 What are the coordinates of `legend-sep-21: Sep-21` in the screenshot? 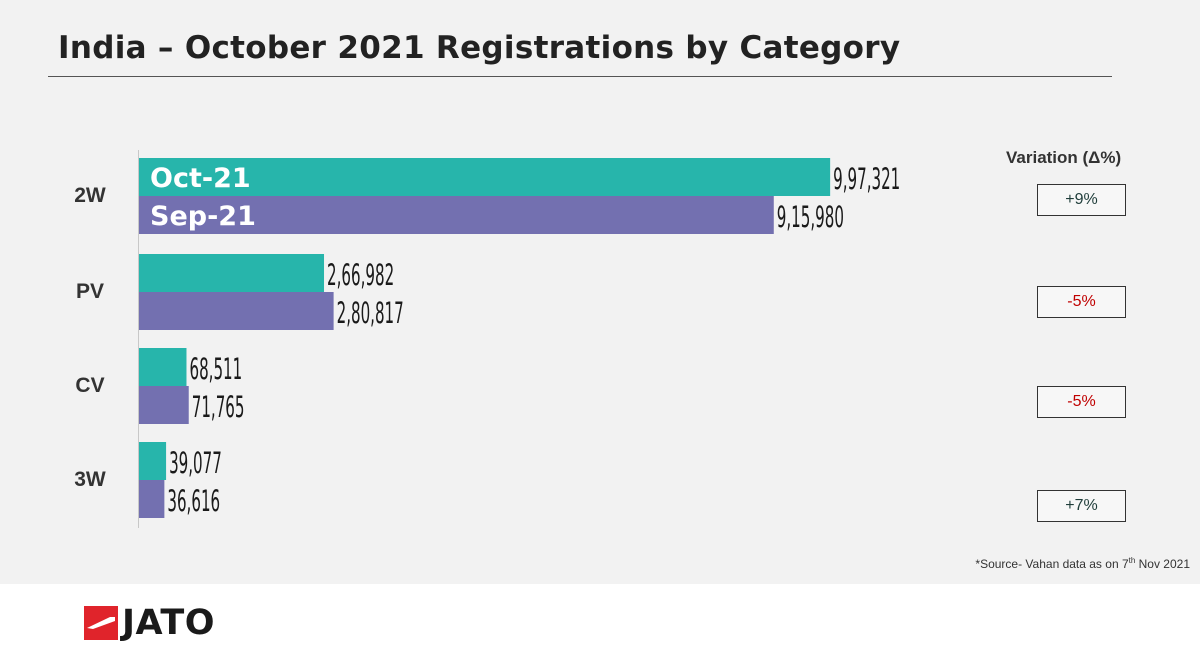 It's located at (203, 216).